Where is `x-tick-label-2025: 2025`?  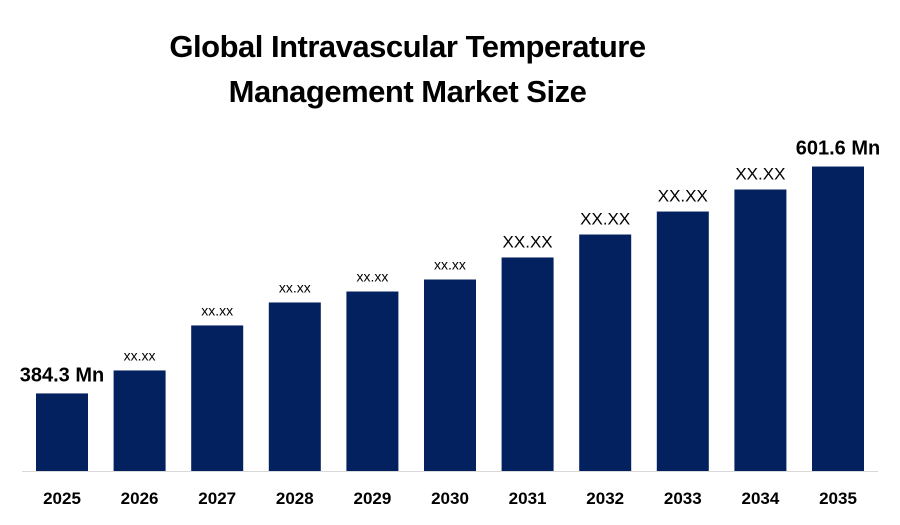
x-tick-label-2025: 2025 is located at coordinates (62, 498).